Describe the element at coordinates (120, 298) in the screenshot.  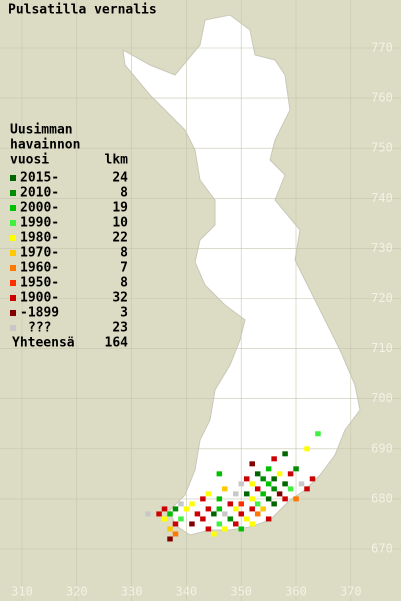
I see `legend-count: 32` at that location.